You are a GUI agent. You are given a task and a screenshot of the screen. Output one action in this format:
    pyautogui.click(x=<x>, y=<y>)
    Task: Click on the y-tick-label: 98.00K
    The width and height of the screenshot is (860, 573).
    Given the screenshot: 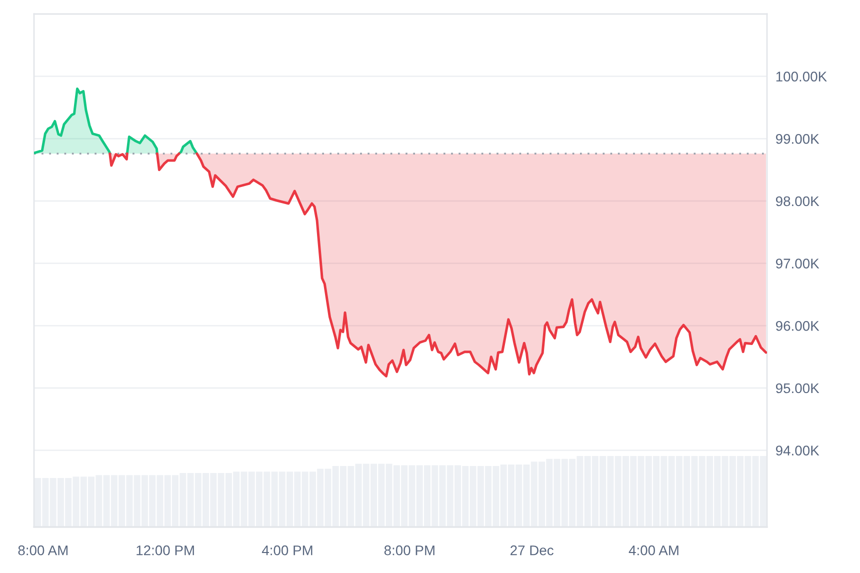 What is the action you would take?
    pyautogui.click(x=798, y=201)
    